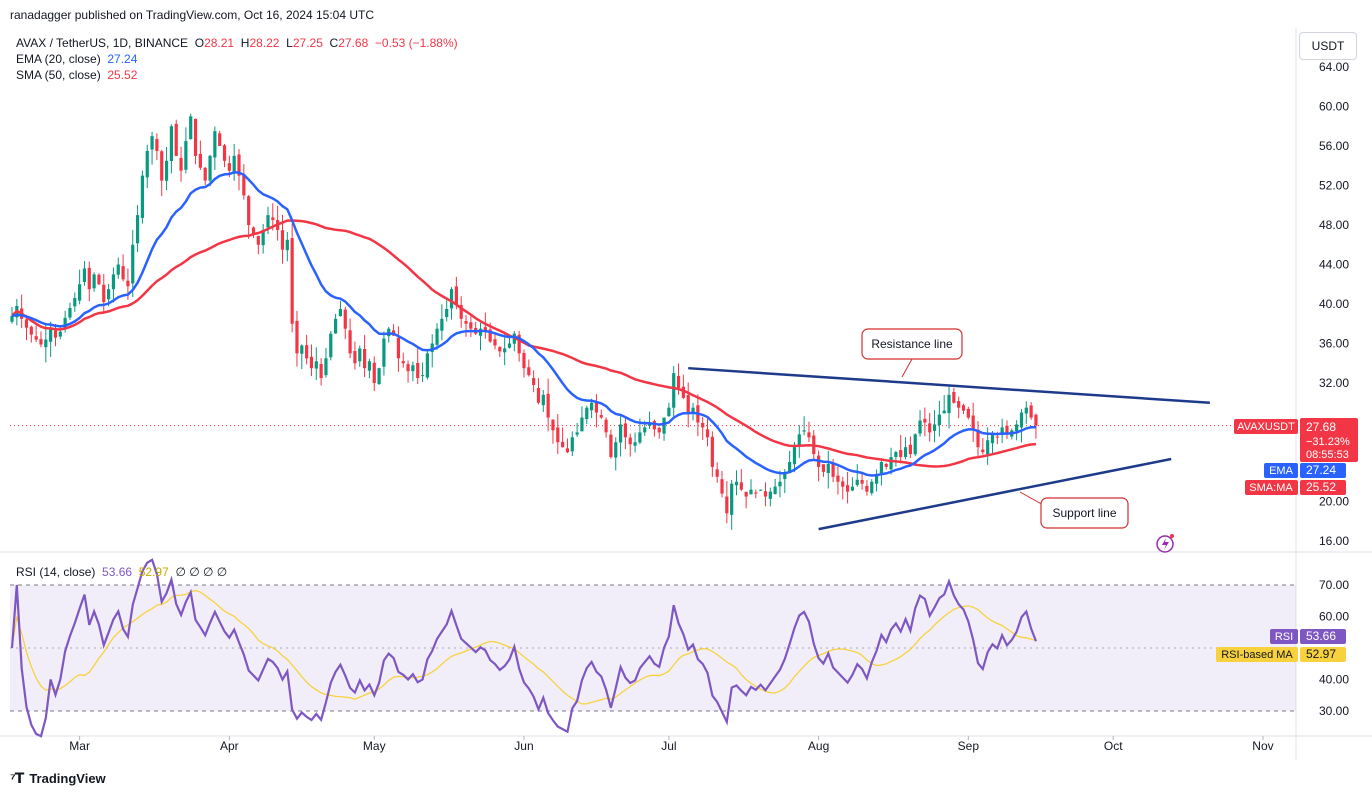 This screenshot has width=1372, height=796. What do you see at coordinates (1323, 636) in the screenshot?
I see `rsi-tag-value-bg` at bounding box center [1323, 636].